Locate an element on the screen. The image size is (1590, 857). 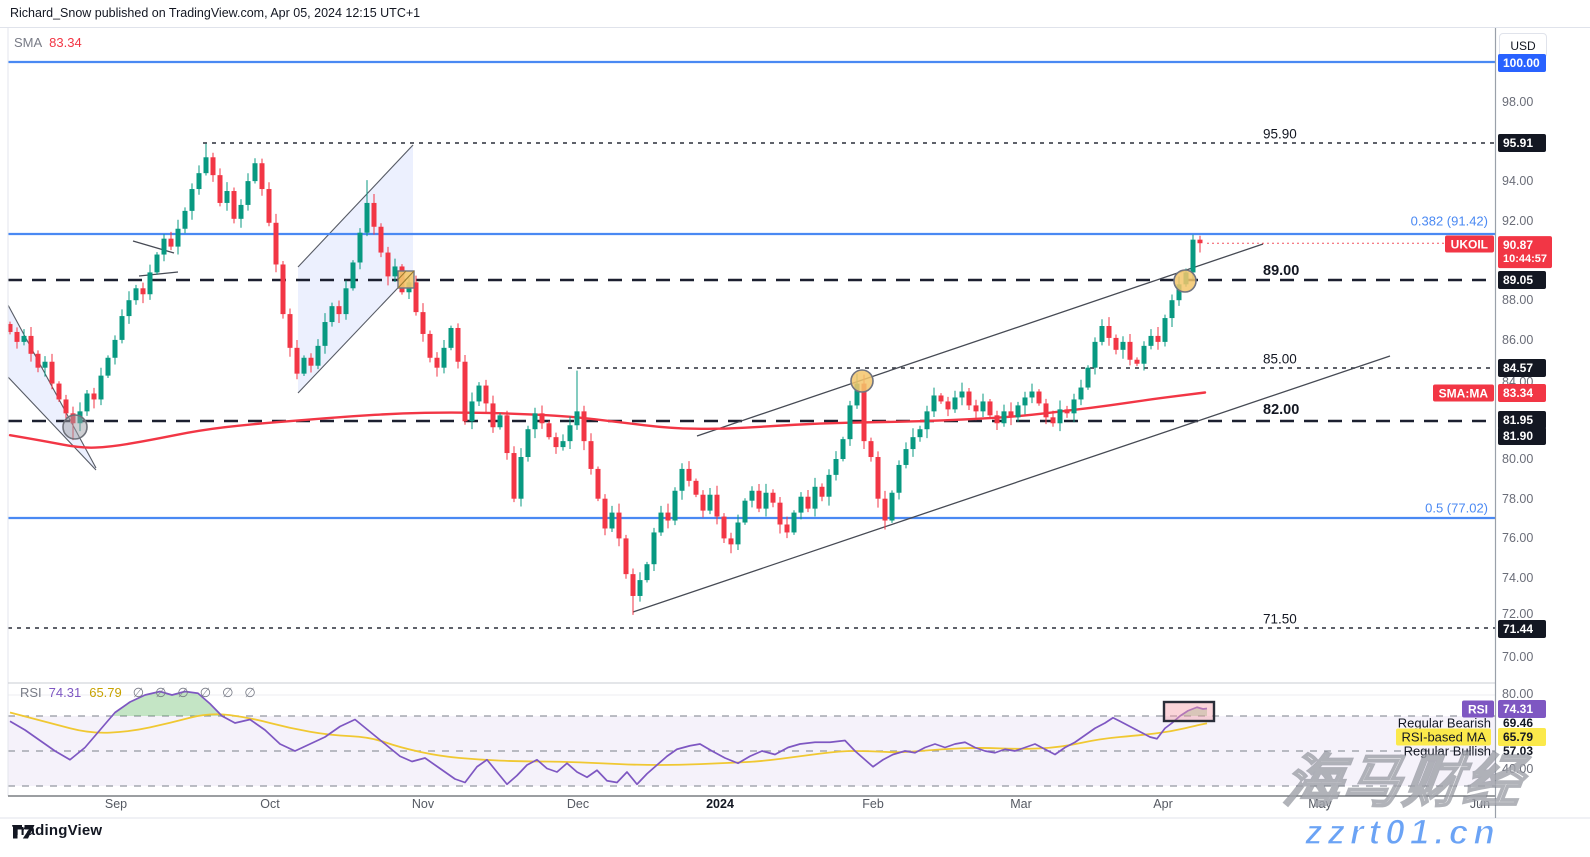
tradingview-brand-text: TradingView is located at coordinates (57, 830).